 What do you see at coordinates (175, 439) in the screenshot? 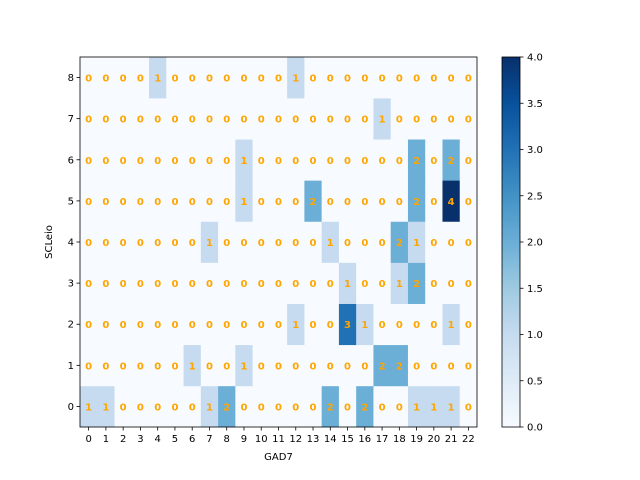
I see `x-tick-label: 5` at bounding box center [175, 439].